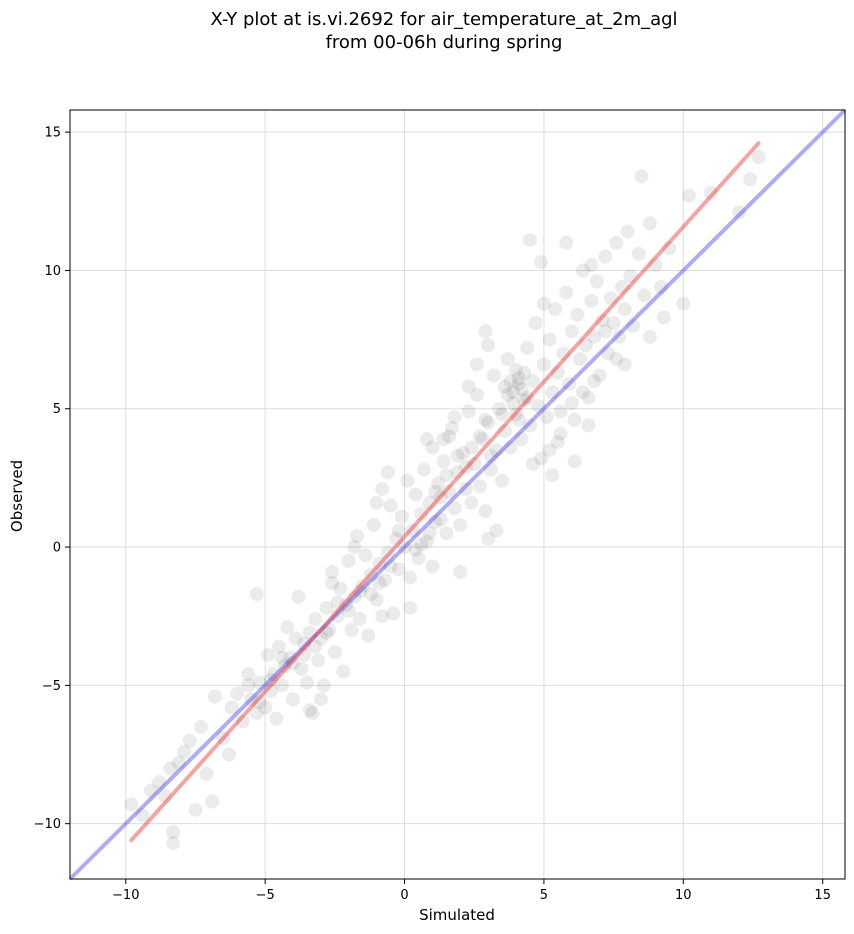  Describe the element at coordinates (683, 895) in the screenshot. I see `x-tick-label: 10` at that location.